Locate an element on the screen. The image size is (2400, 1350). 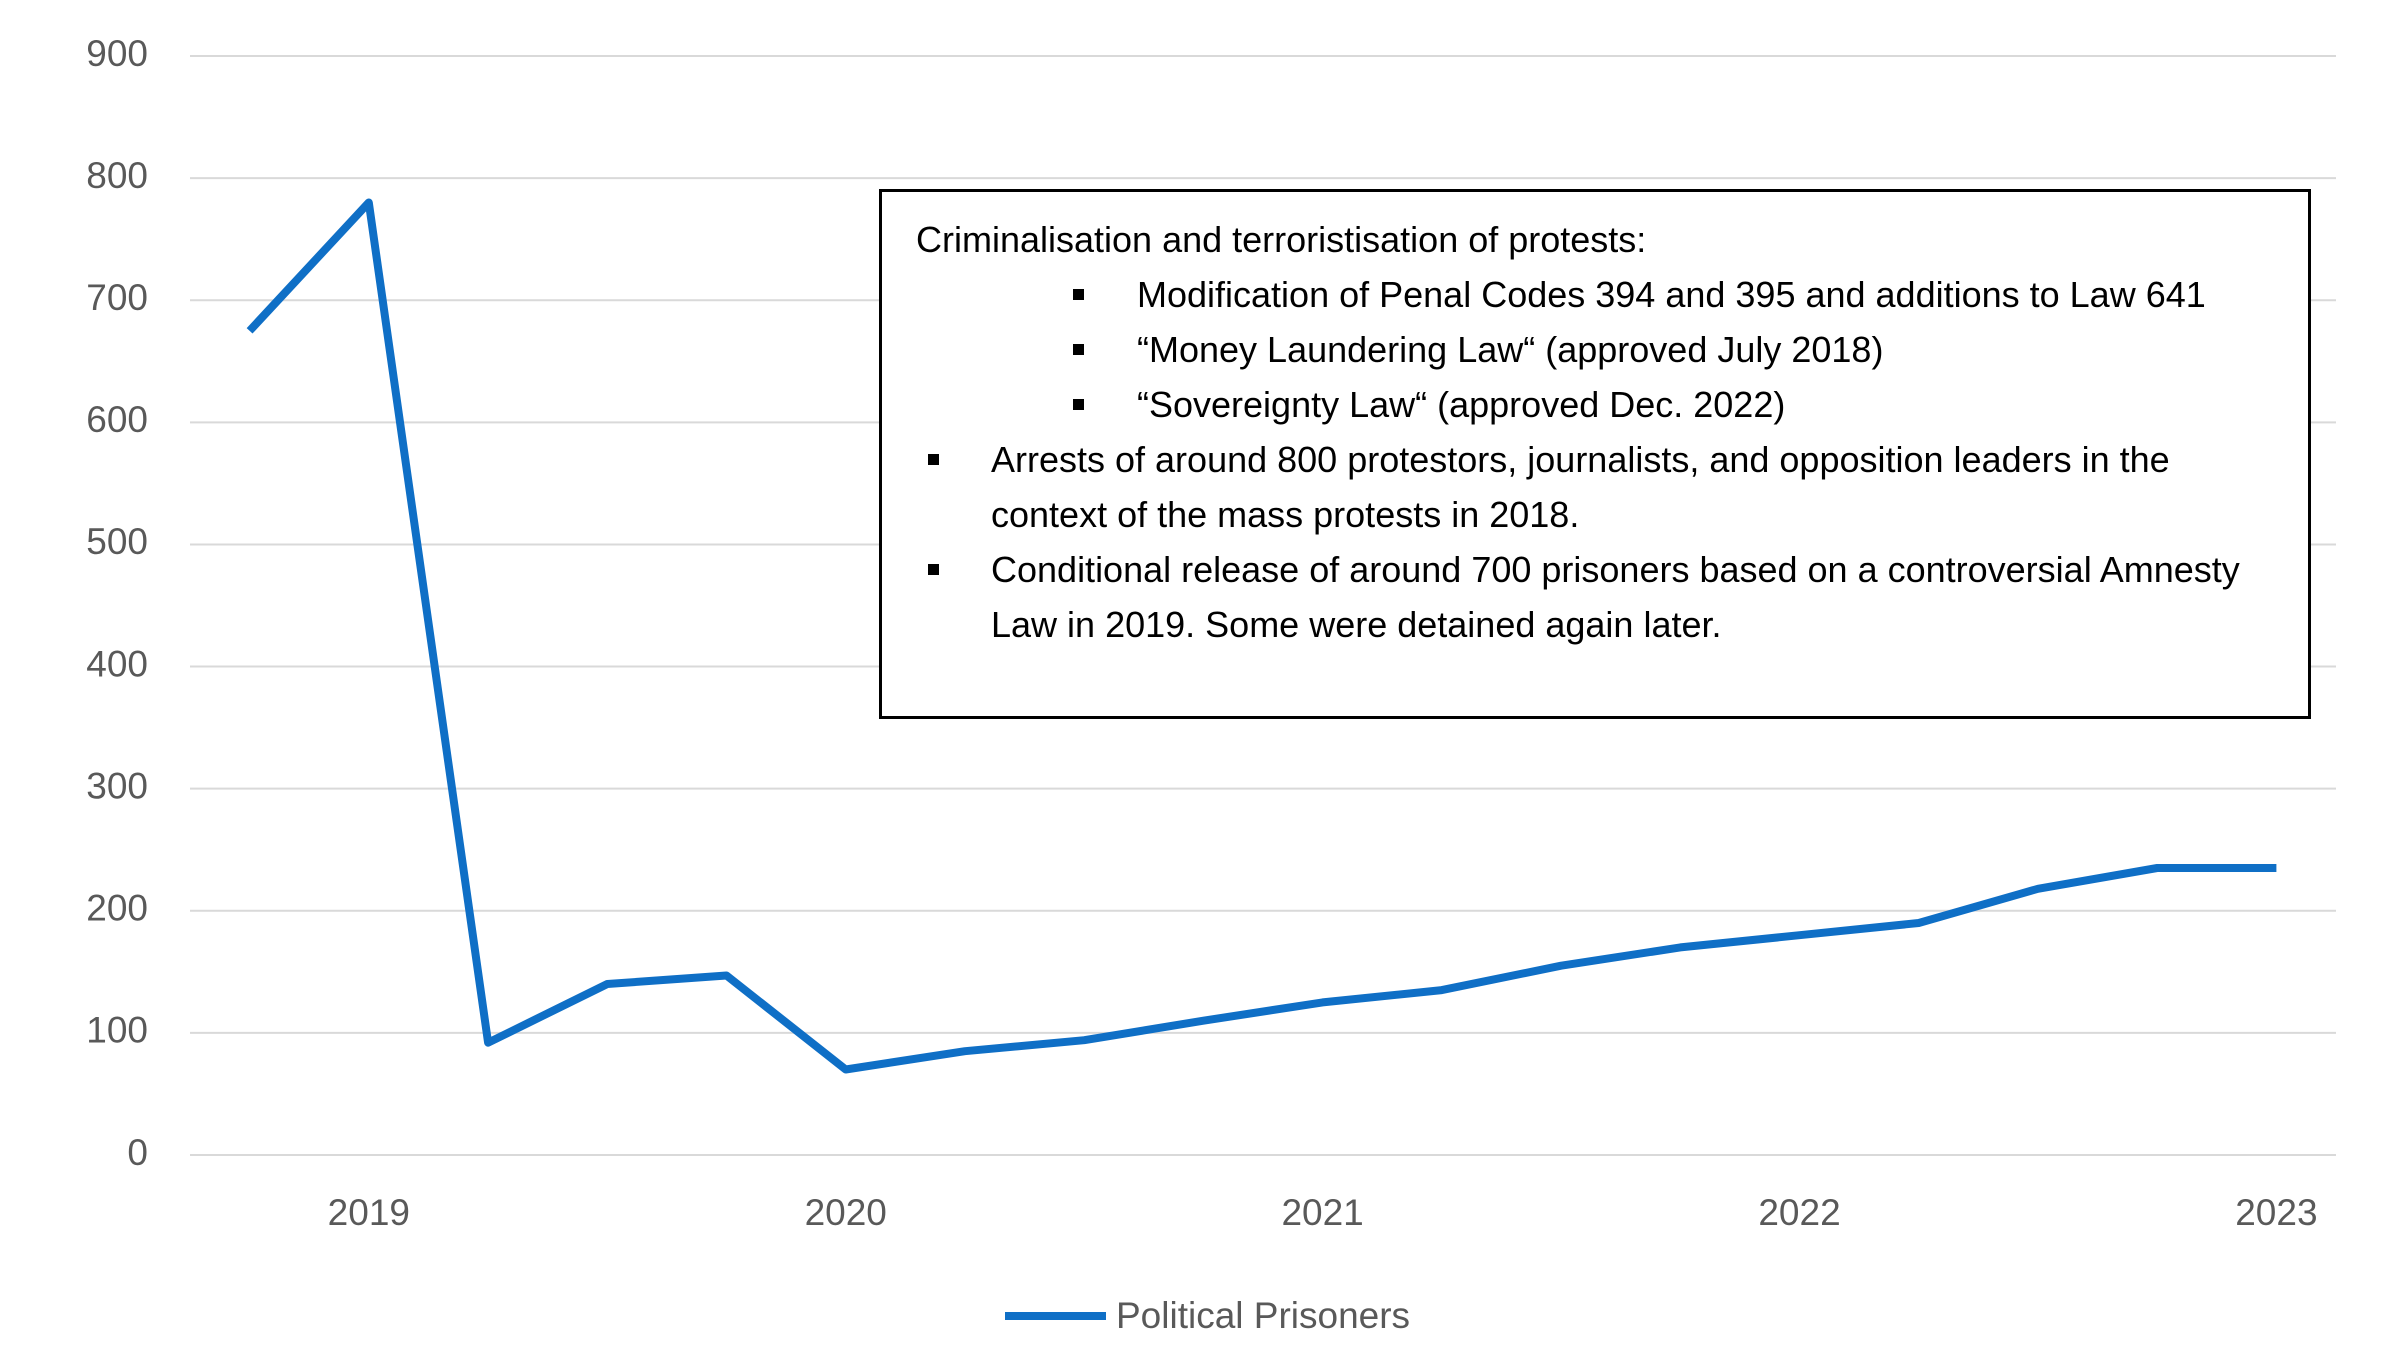
y-tick-label: 200 is located at coordinates (117, 908).